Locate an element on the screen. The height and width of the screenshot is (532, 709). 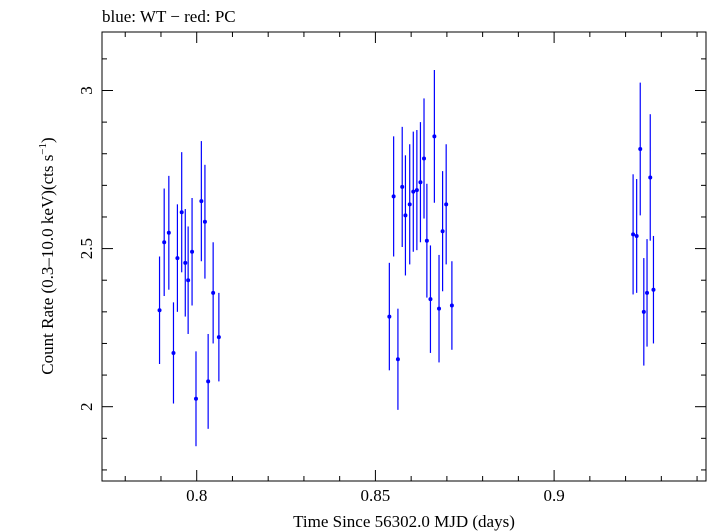
y-axis-label-sup: −1 is located at coordinates (43, 149).